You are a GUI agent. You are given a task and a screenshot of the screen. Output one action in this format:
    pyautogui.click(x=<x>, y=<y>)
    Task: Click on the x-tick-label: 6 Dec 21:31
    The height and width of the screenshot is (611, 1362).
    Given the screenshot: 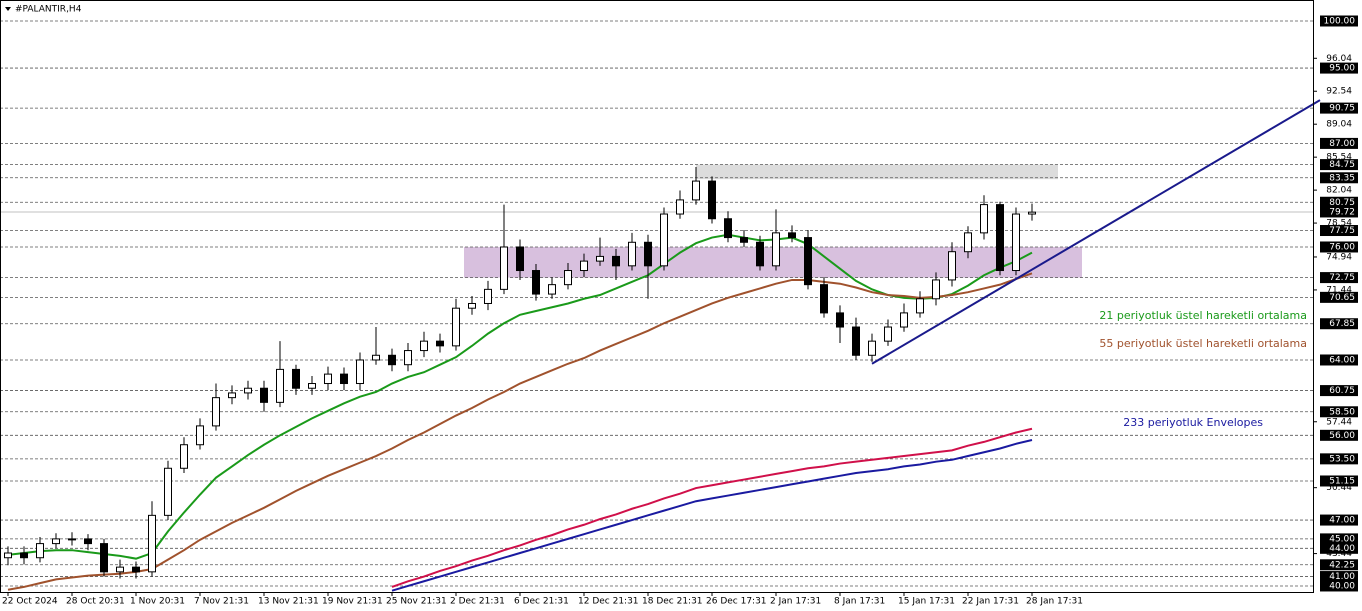 What is the action you would take?
    pyautogui.click(x=541, y=602)
    